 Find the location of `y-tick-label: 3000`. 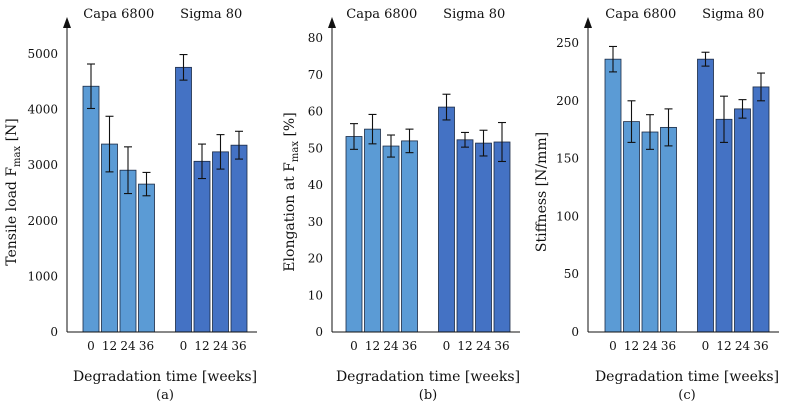

y-tick-label: 3000 is located at coordinates (42, 165).